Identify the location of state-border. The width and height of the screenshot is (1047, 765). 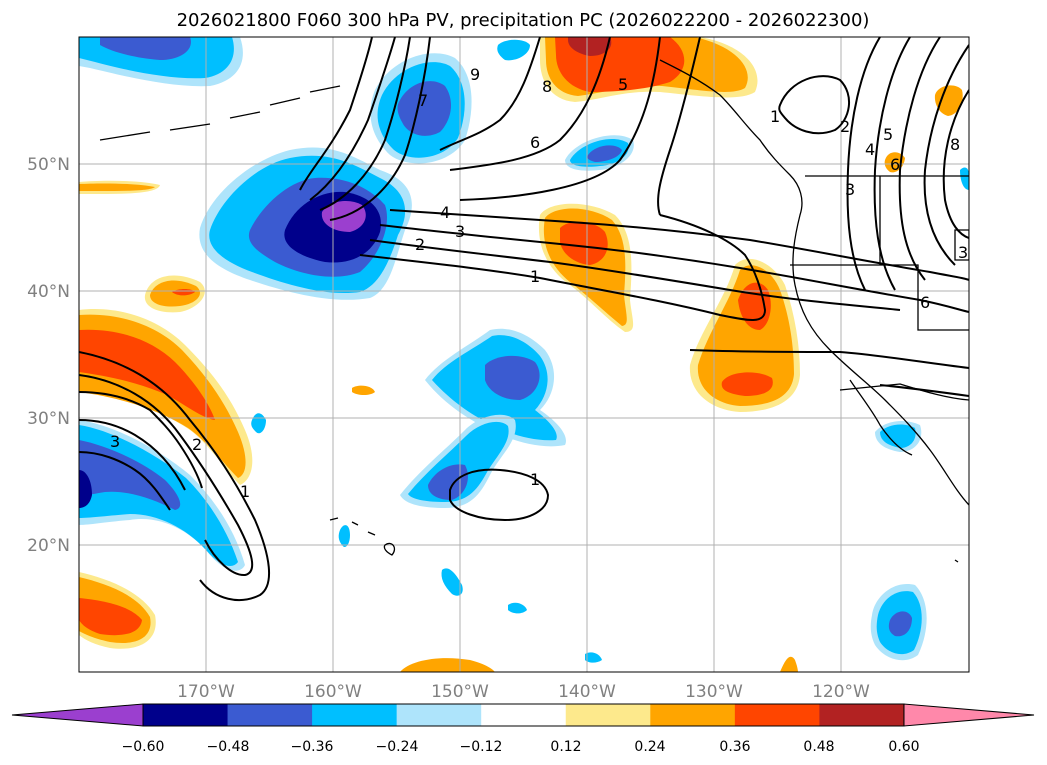
(961, 245).